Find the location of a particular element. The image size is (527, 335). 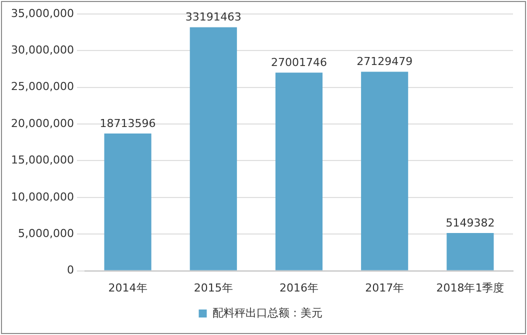

data-label: 5149382 is located at coordinates (470, 223).